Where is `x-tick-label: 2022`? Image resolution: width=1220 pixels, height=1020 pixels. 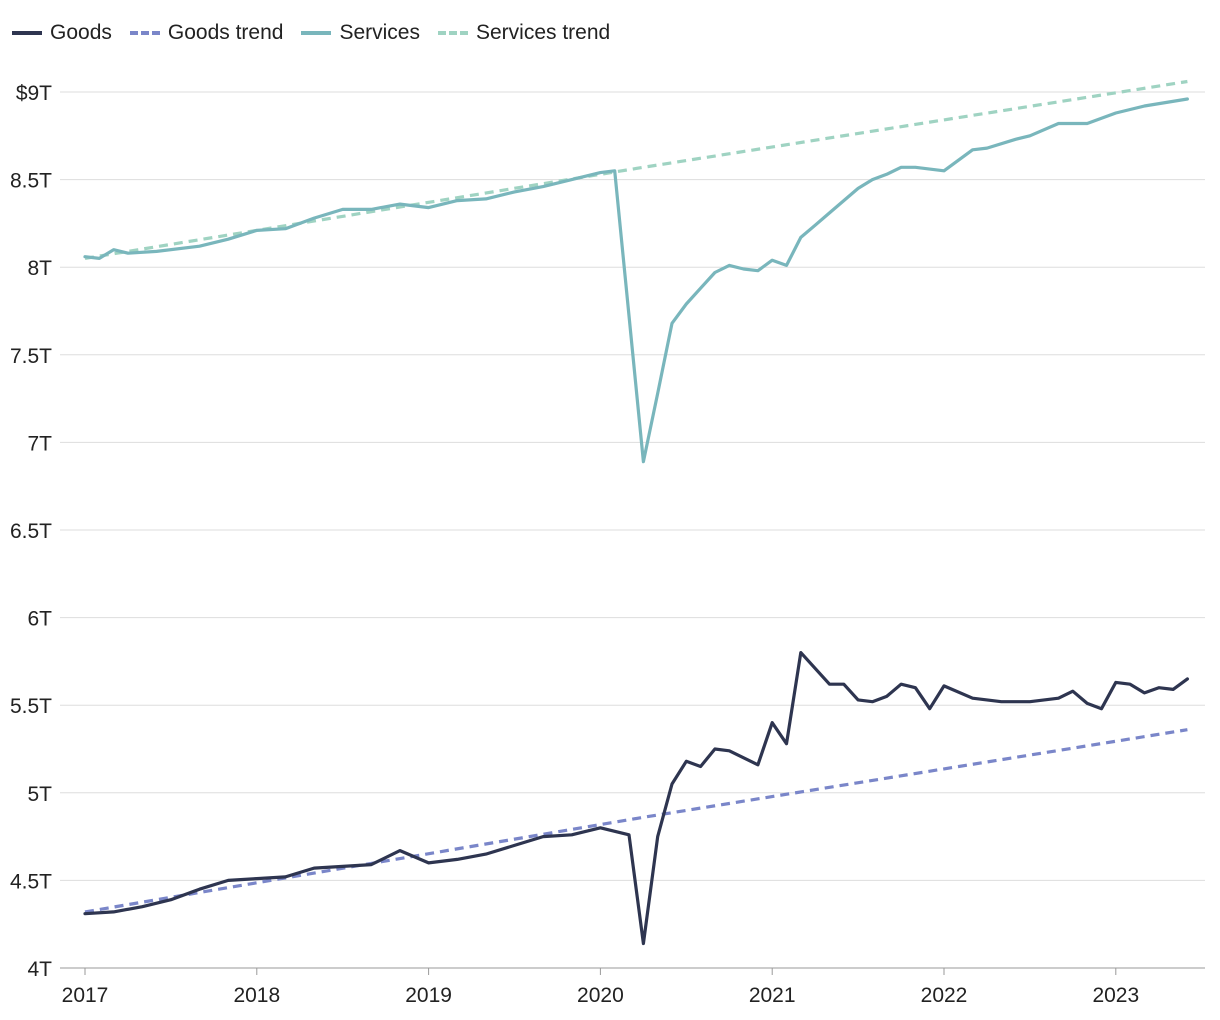 x-tick-label: 2022 is located at coordinates (944, 995).